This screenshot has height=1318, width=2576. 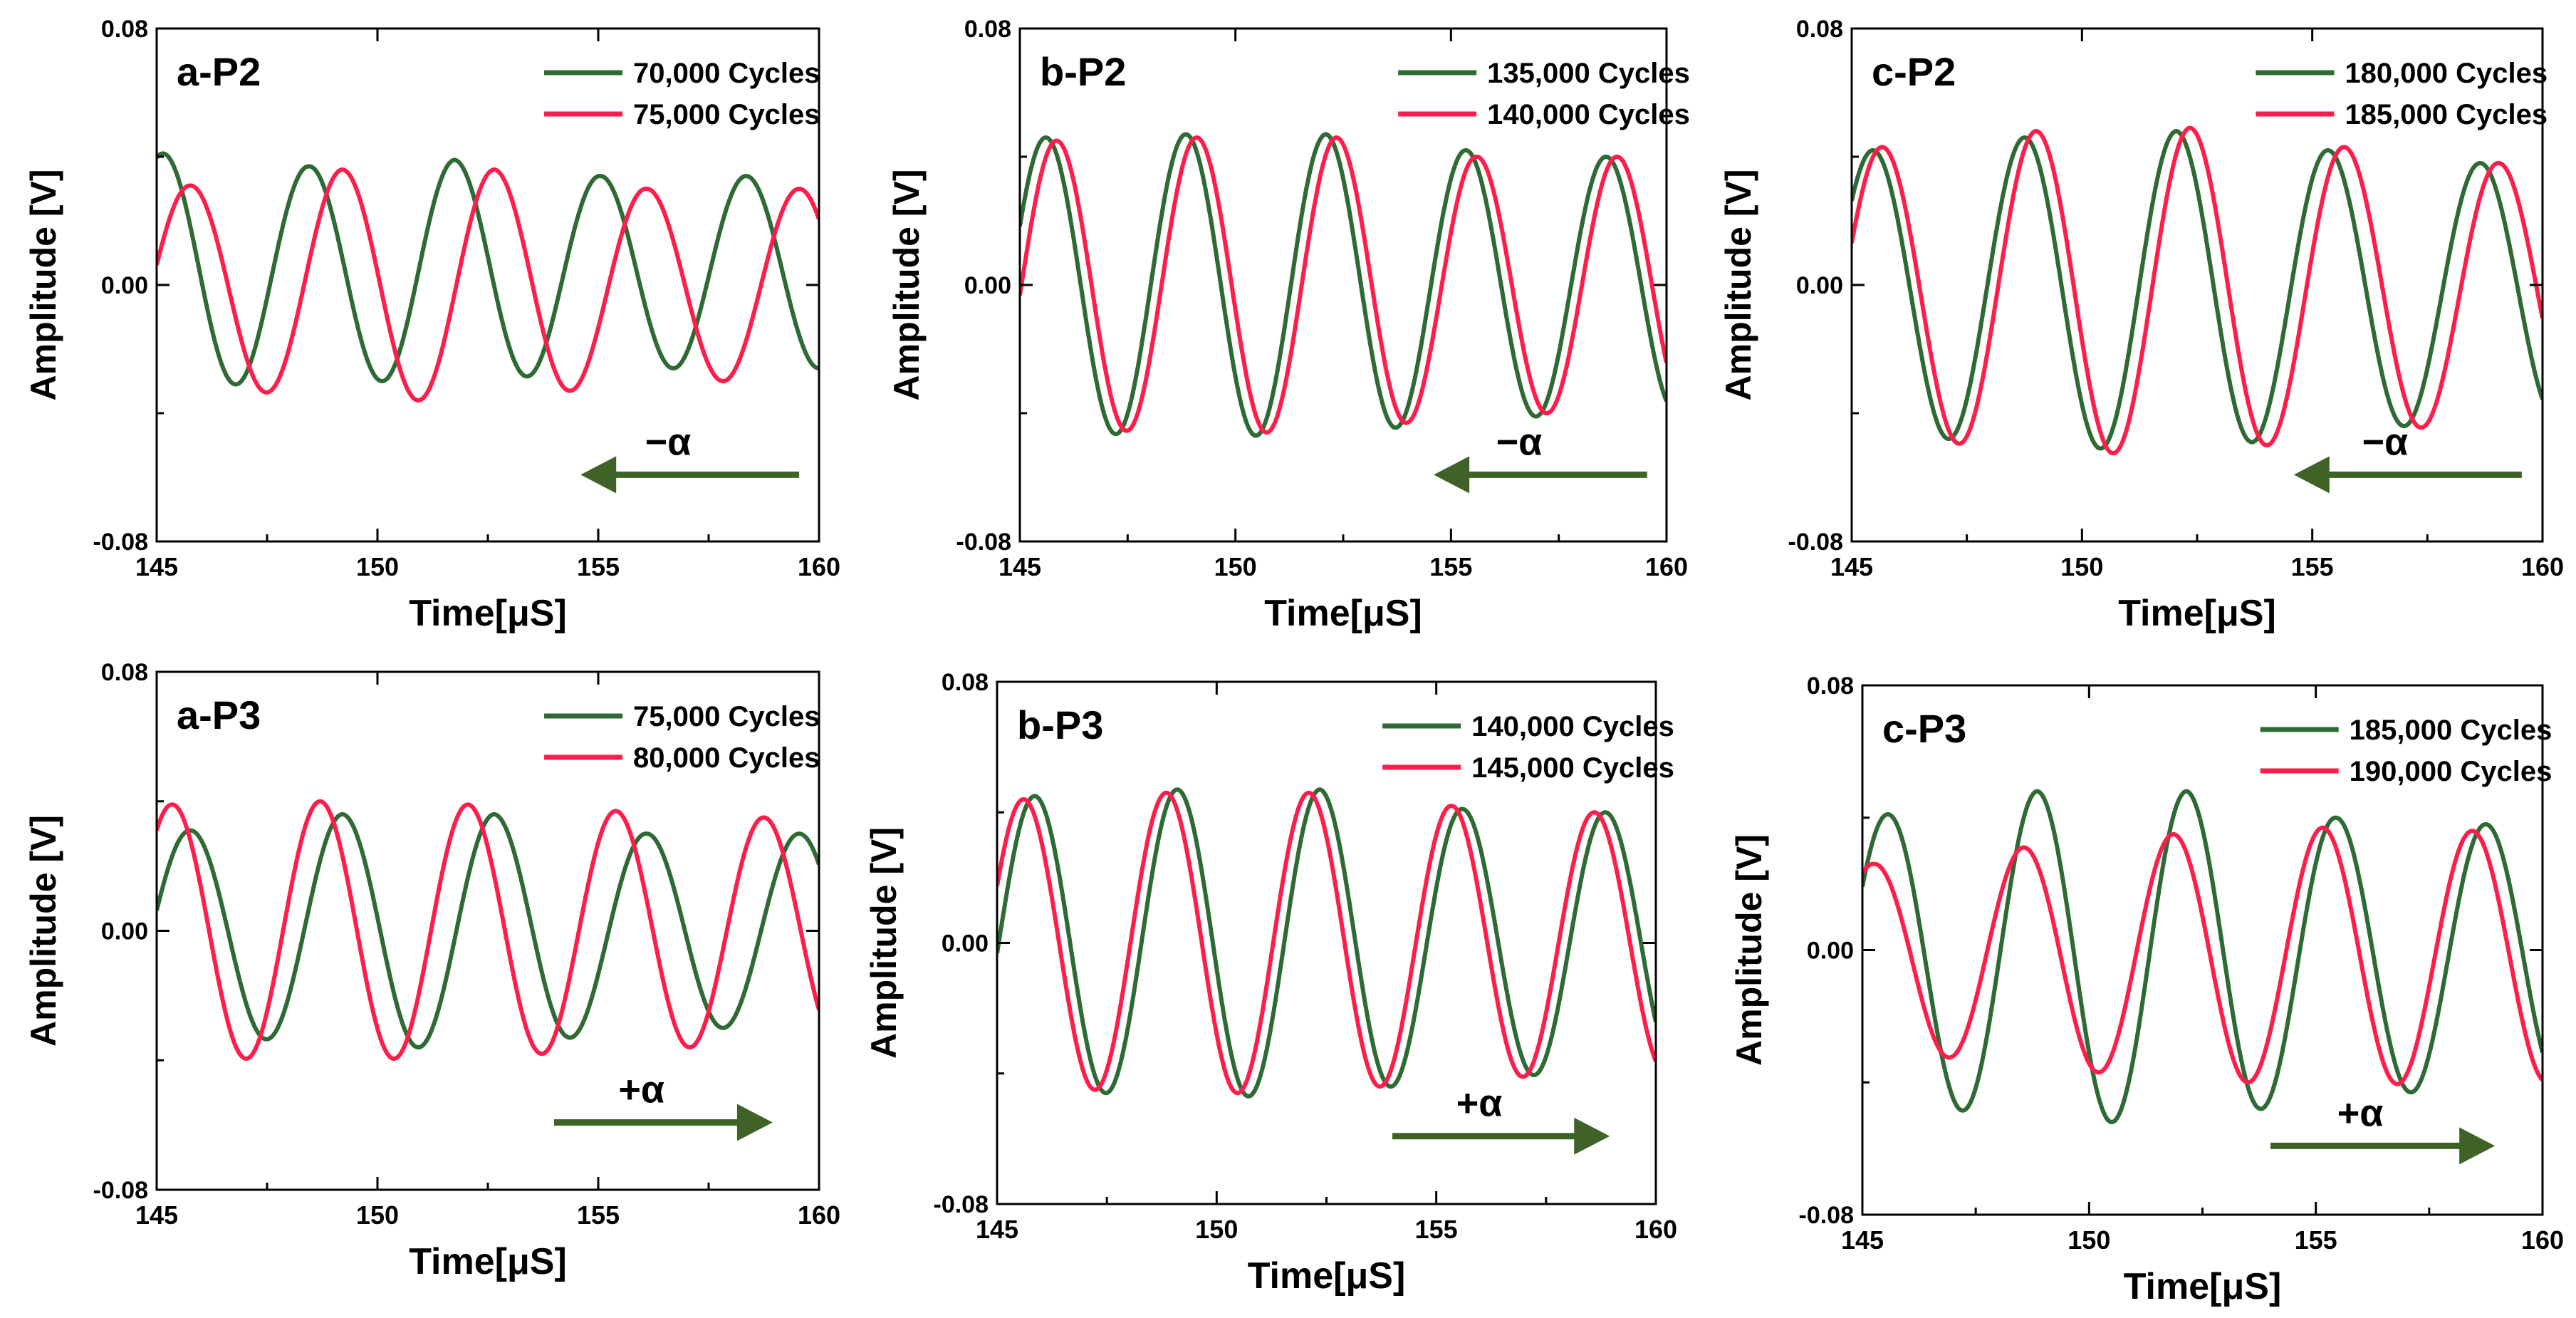 What do you see at coordinates (2451, 771) in the screenshot?
I see `legend-label: 190,000 Cycles` at bounding box center [2451, 771].